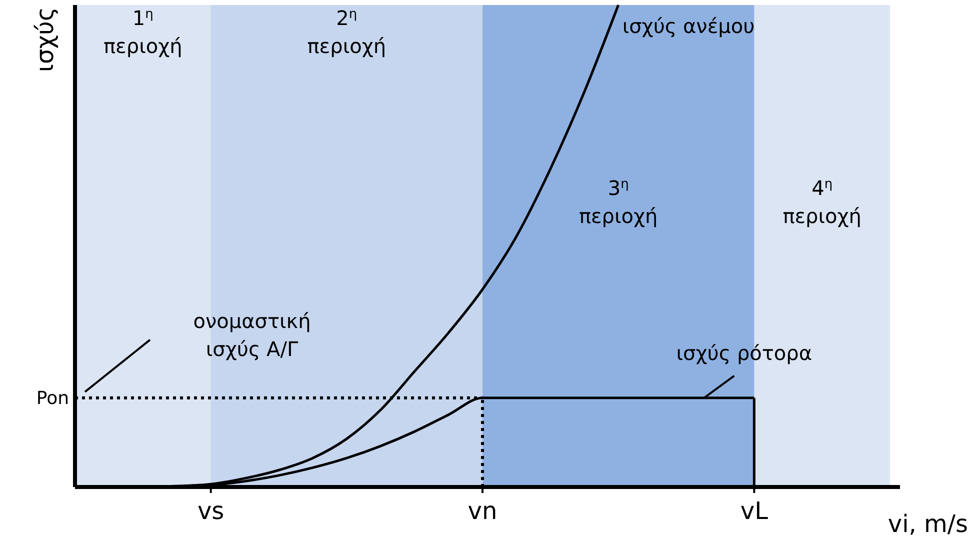  What do you see at coordinates (618, 202) in the screenshot?
I see `band-label: 3$^{η}$ περιοχή` at bounding box center [618, 202].